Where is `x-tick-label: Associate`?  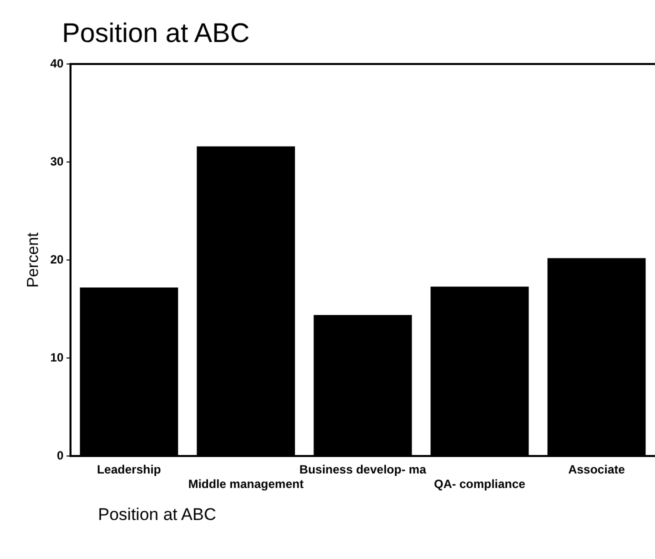
x-tick-label: Associate is located at coordinates (597, 469).